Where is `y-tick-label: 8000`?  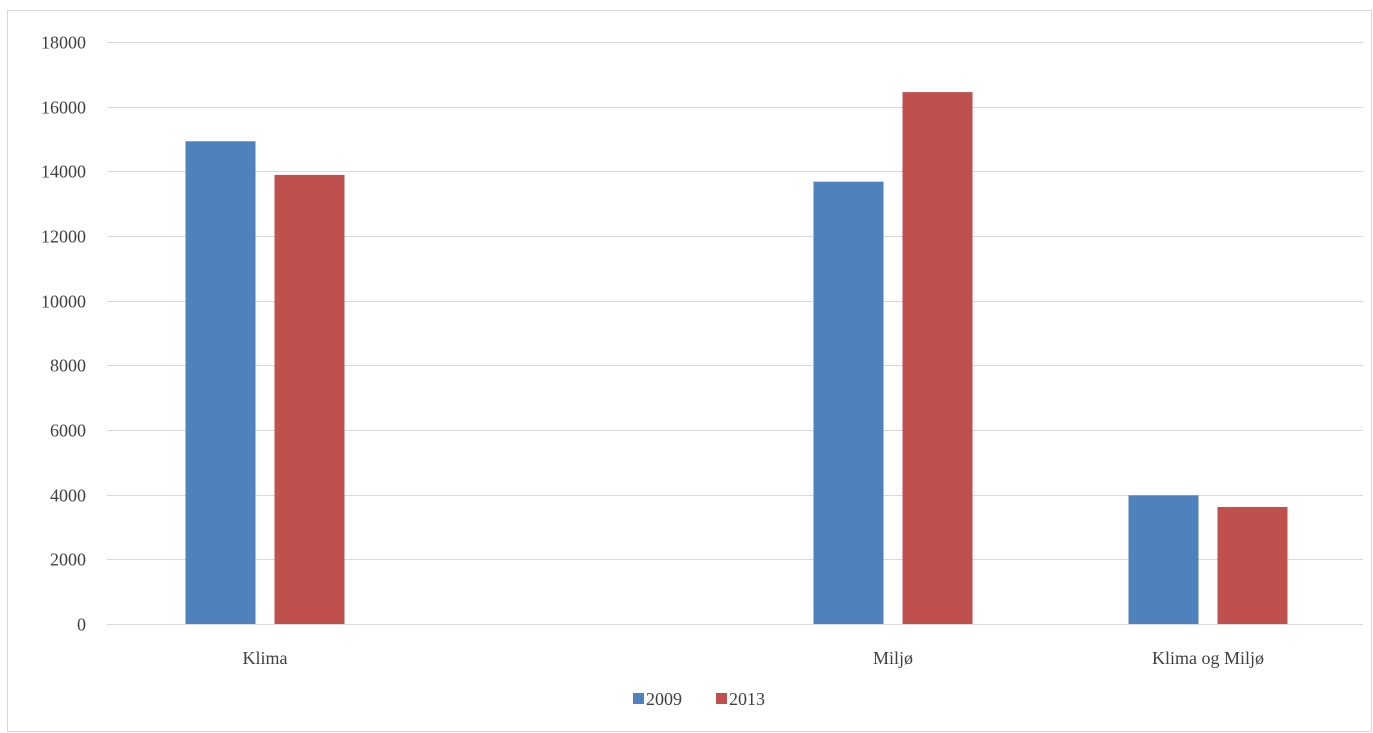 y-tick-label: 8000 is located at coordinates (68, 366).